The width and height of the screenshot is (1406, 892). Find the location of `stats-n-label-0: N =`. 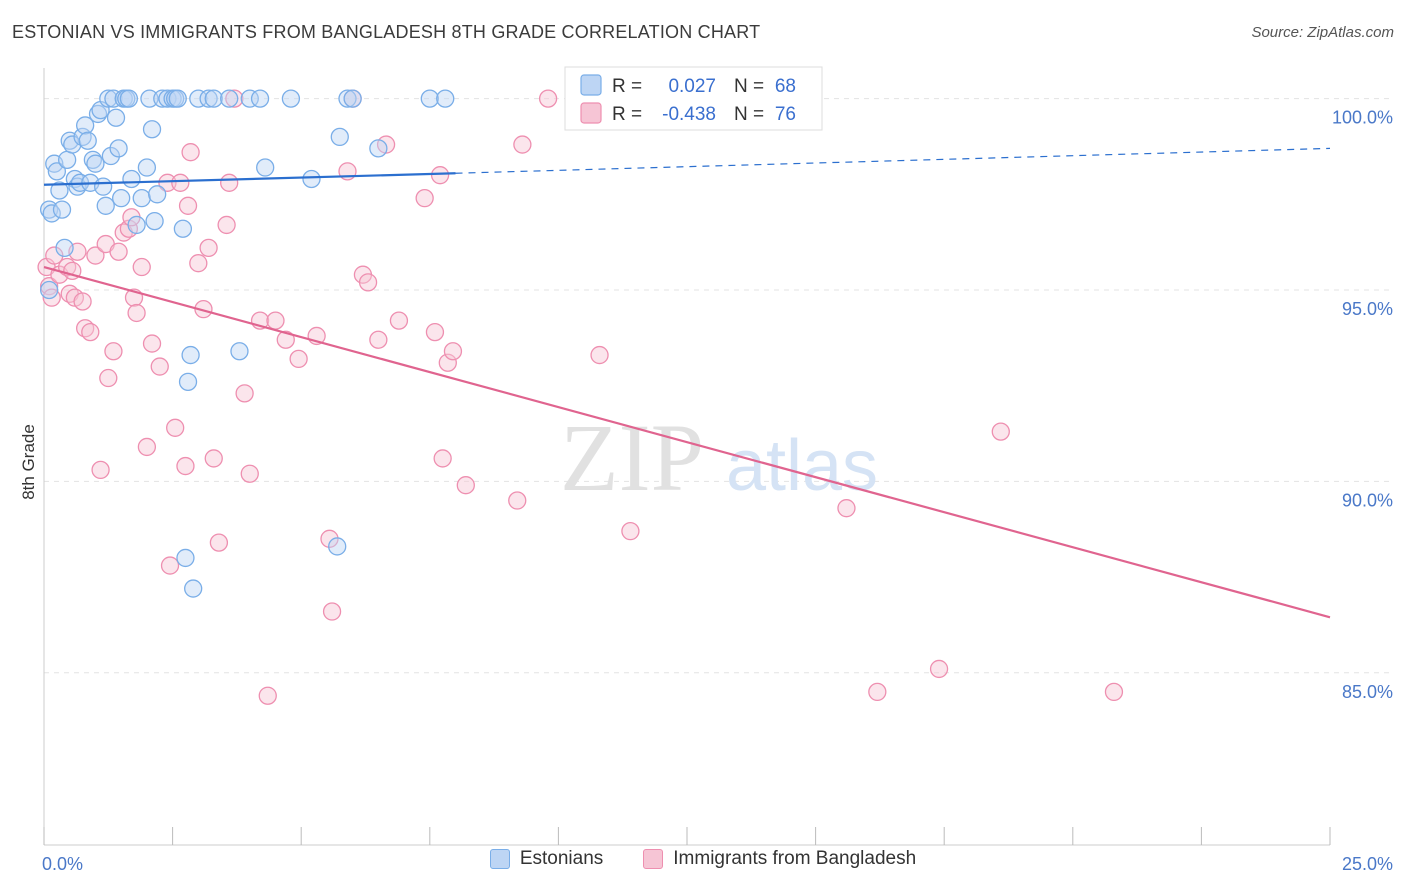

stats-n-label-0: N = is located at coordinates (749, 86).